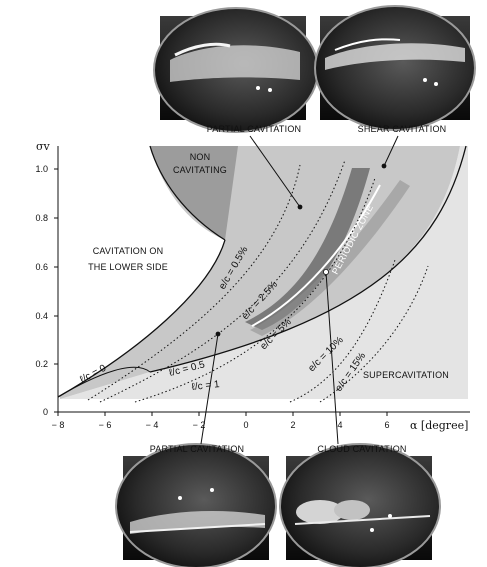 The width and height of the screenshot is (487, 567). Describe the element at coordinates (361, 449) in the screenshot. I see `caption-cloud-cavitation: CLOUD CAVITATION` at that location.